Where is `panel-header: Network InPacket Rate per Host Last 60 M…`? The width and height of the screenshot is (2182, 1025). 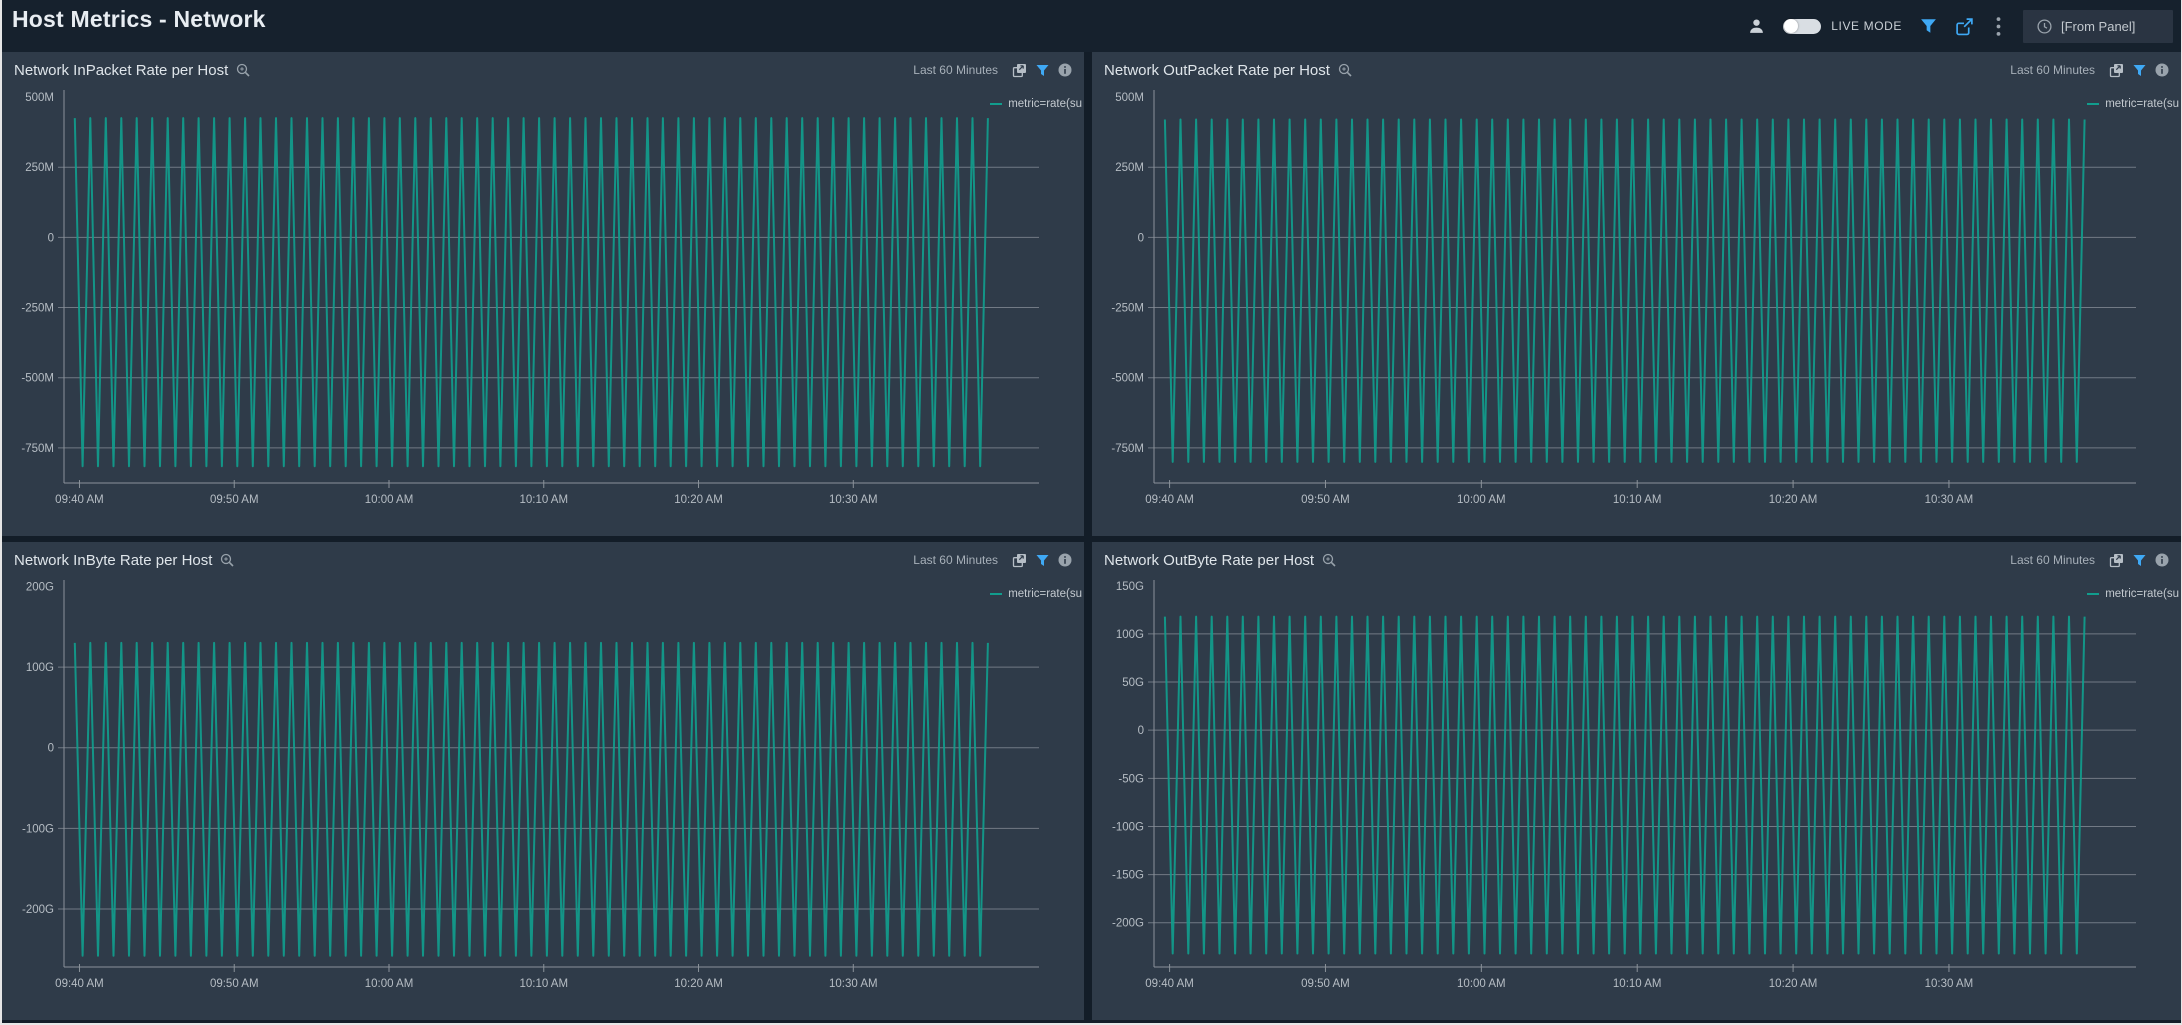 panel-header: Network InPacket Rate per Host Last 60 M… is located at coordinates (543, 68).